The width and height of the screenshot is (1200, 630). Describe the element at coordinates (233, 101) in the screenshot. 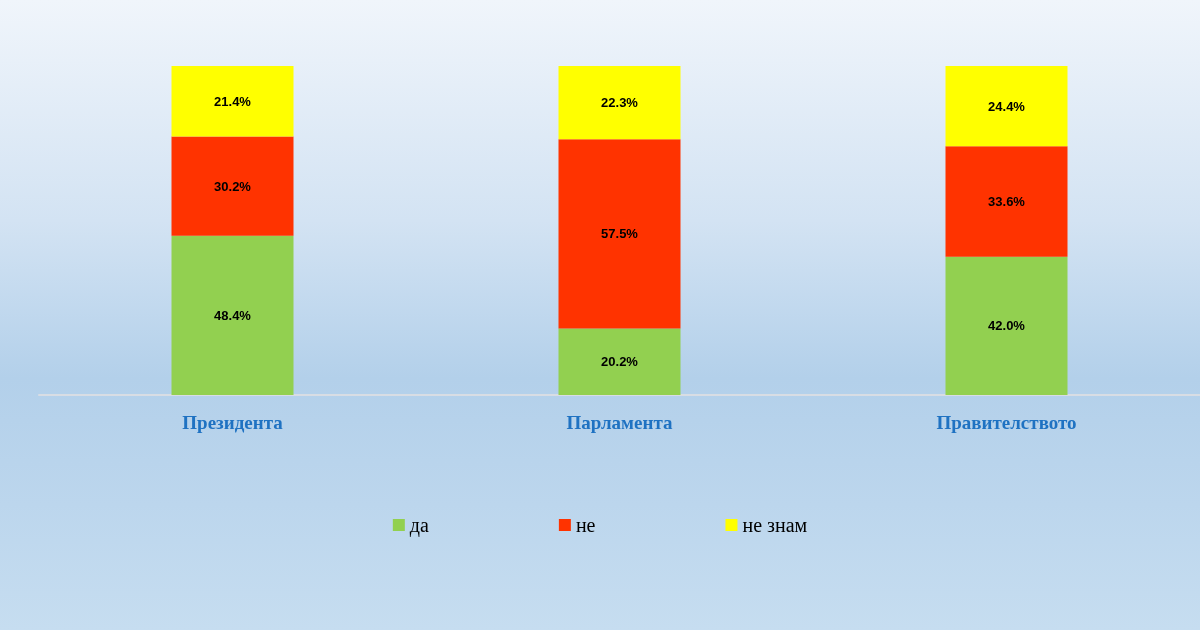

I see `data-label: 21.4%` at that location.